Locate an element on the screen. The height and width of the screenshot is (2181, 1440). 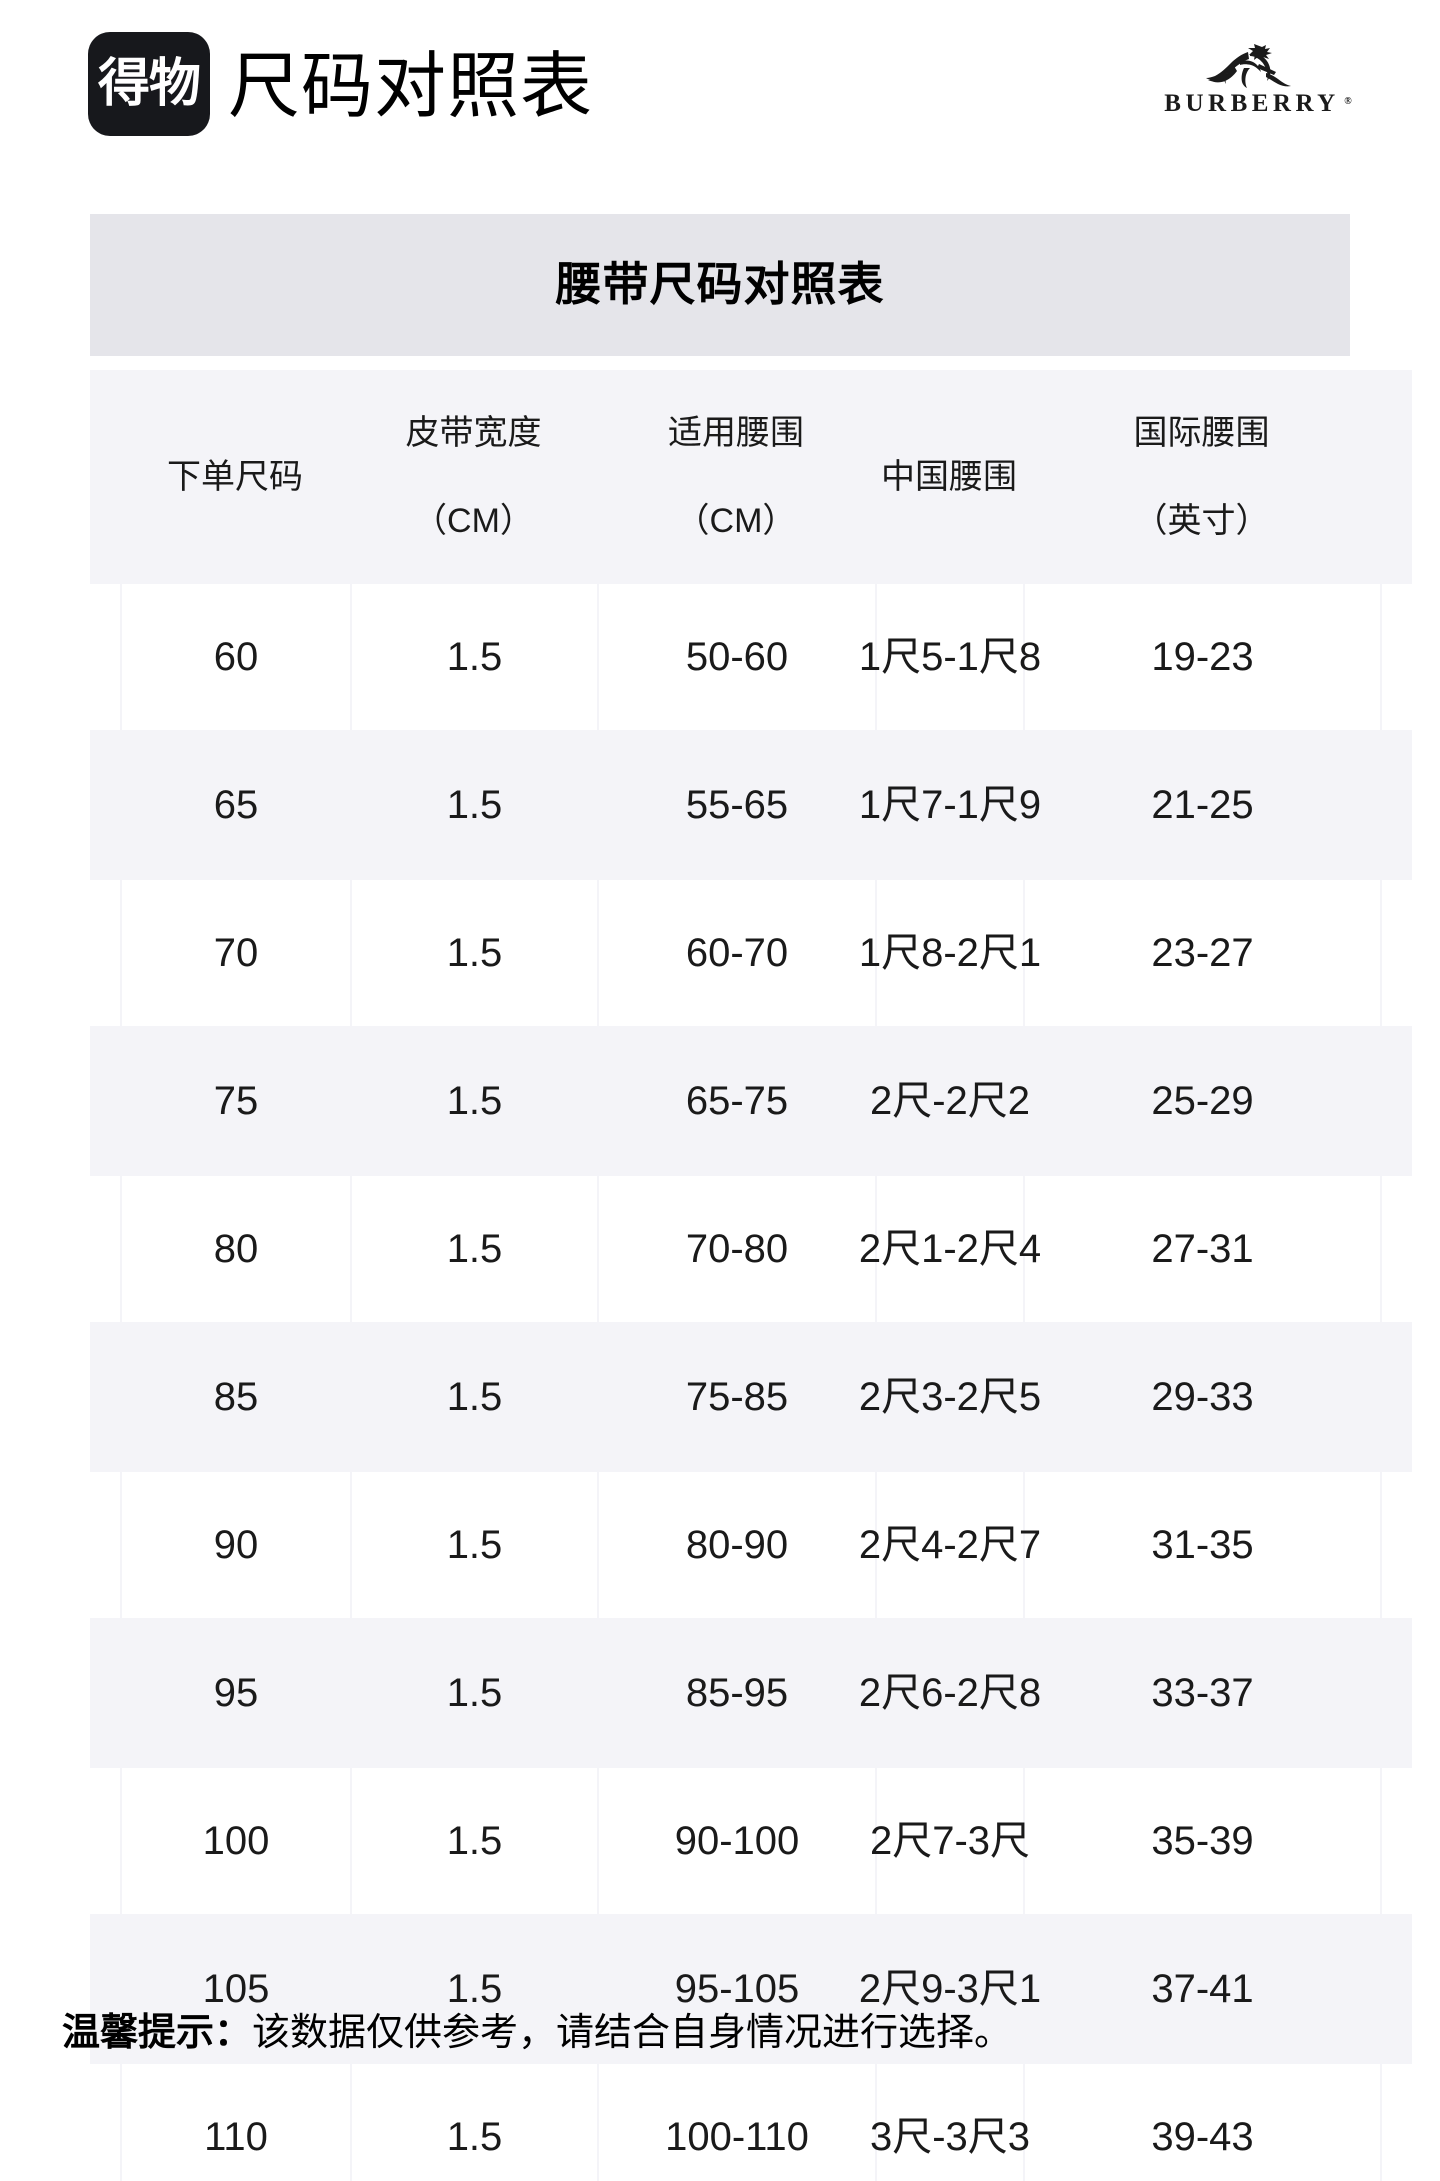
cell-fit-waist-cm-value: 80-90 is located at coordinates (737, 1545).